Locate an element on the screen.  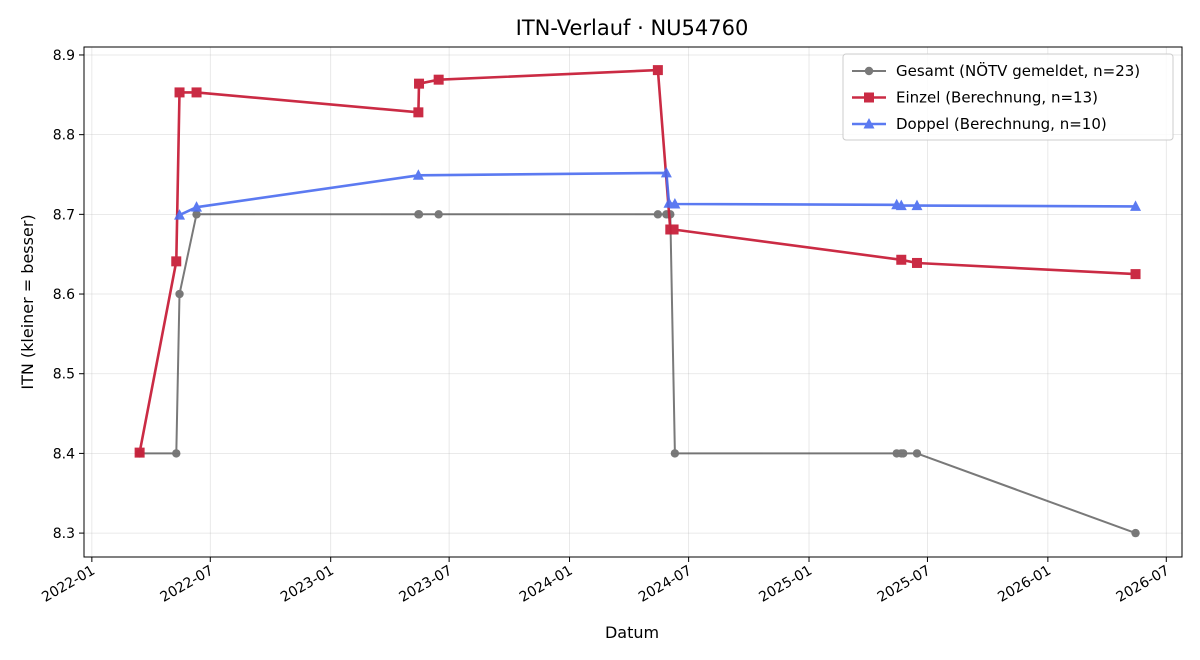
y-tick-label: 8.6 is located at coordinates (64, 295).